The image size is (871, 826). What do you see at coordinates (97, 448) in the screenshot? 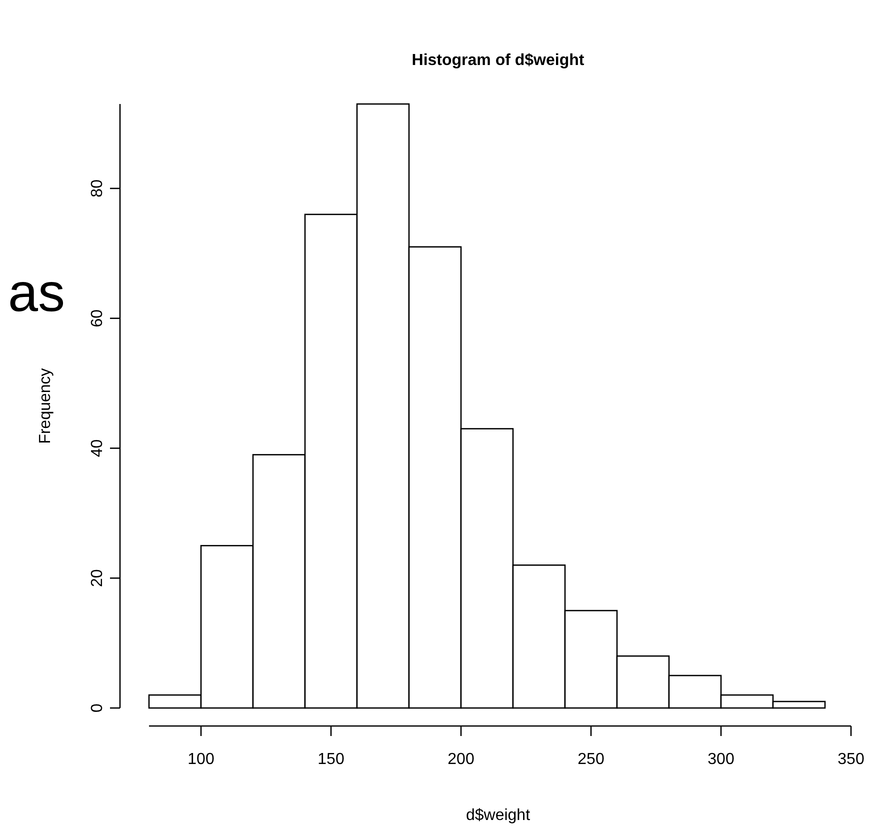
I see `y-tick-label: 40` at bounding box center [97, 448].